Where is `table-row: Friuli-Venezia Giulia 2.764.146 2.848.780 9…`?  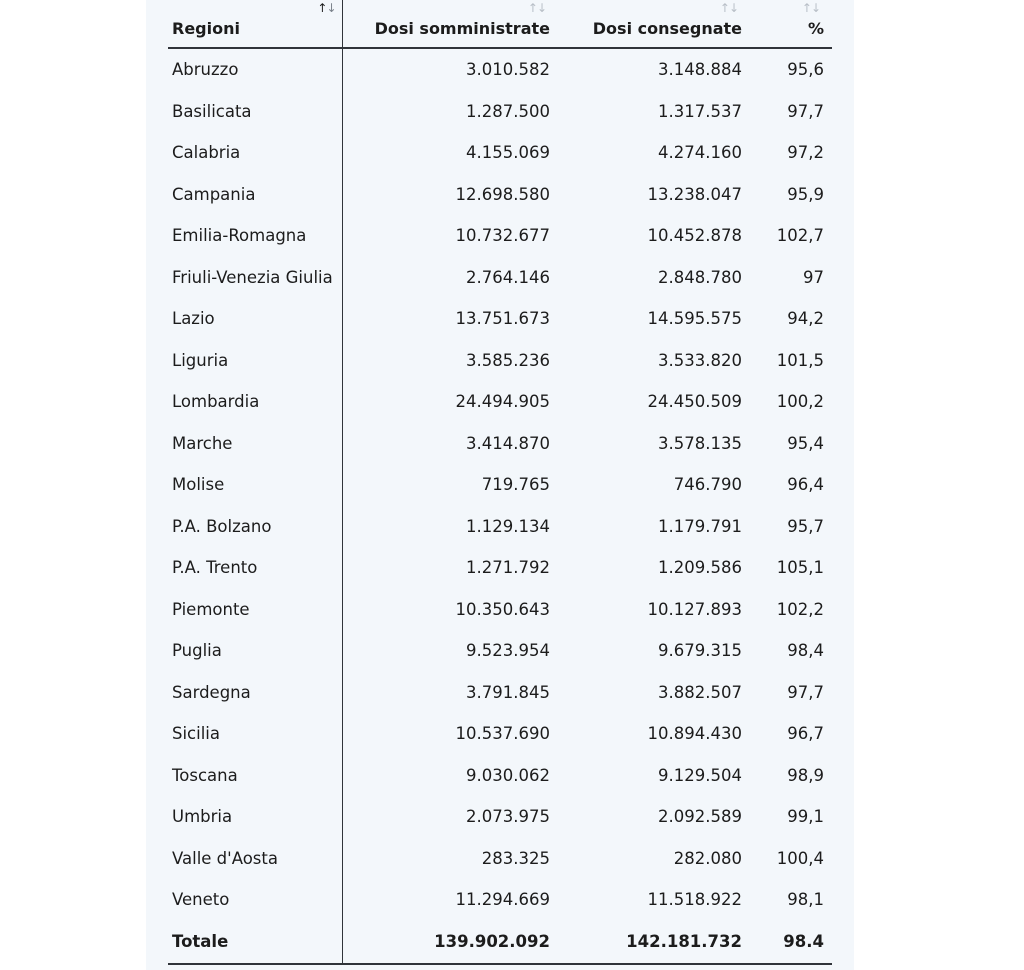
table-row: Friuli-Venezia Giulia 2.764.146 2.848.780 9… is located at coordinates (500, 277).